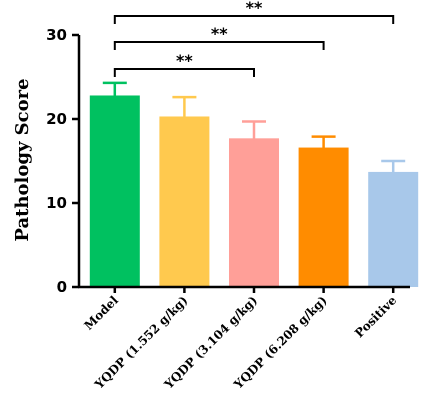 The width and height of the screenshot is (429, 409). Describe the element at coordinates (56, 119) in the screenshot. I see `y-tick-label-2: 20` at that location.